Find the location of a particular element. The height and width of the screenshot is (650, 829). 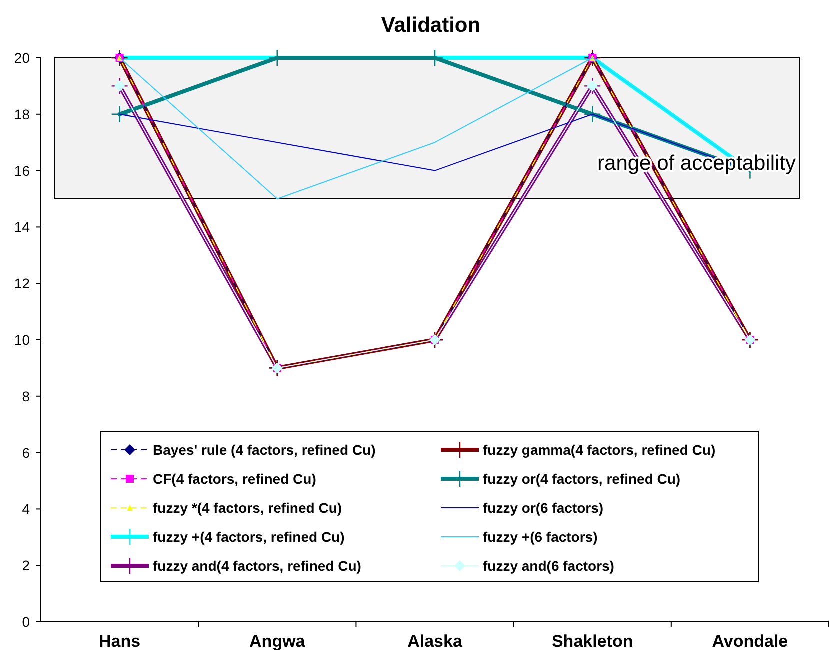

x-tick-label: Alaska is located at coordinates (435, 641).